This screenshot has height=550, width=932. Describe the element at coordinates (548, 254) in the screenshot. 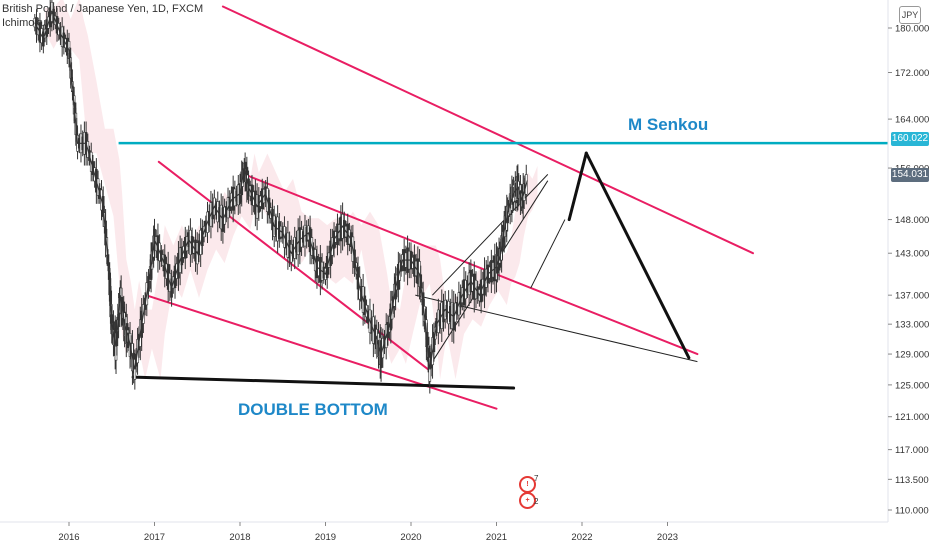

I see `rising-channel-extension` at that location.